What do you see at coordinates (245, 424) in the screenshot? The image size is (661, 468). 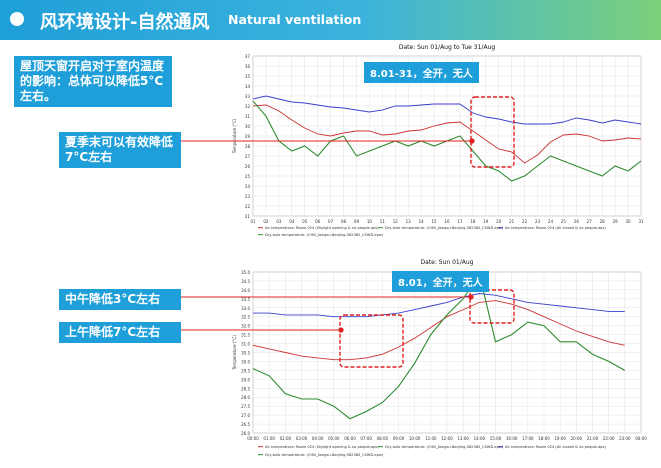 I see `y-tick-label: 26.5` at bounding box center [245, 424].